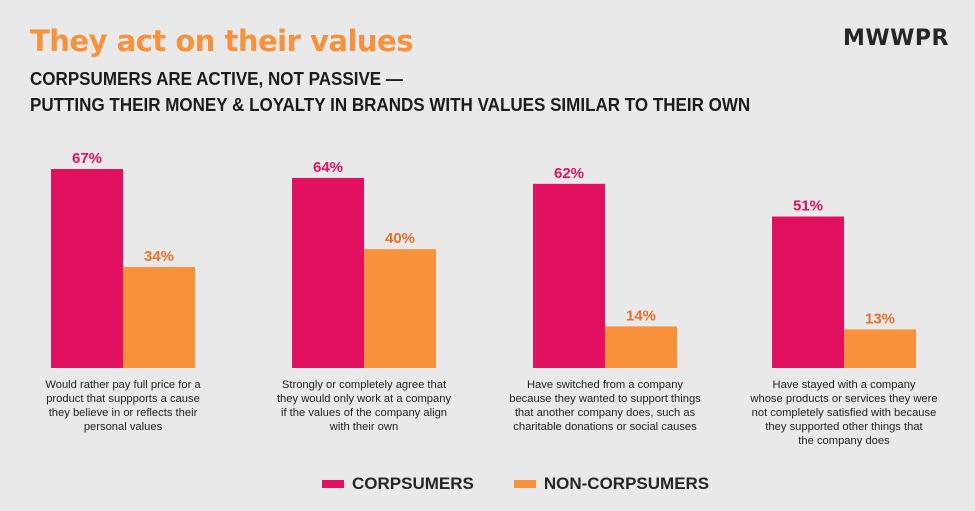  Describe the element at coordinates (364, 399) in the screenshot. I see `caption-2-line-2: they would only work at a company` at that location.